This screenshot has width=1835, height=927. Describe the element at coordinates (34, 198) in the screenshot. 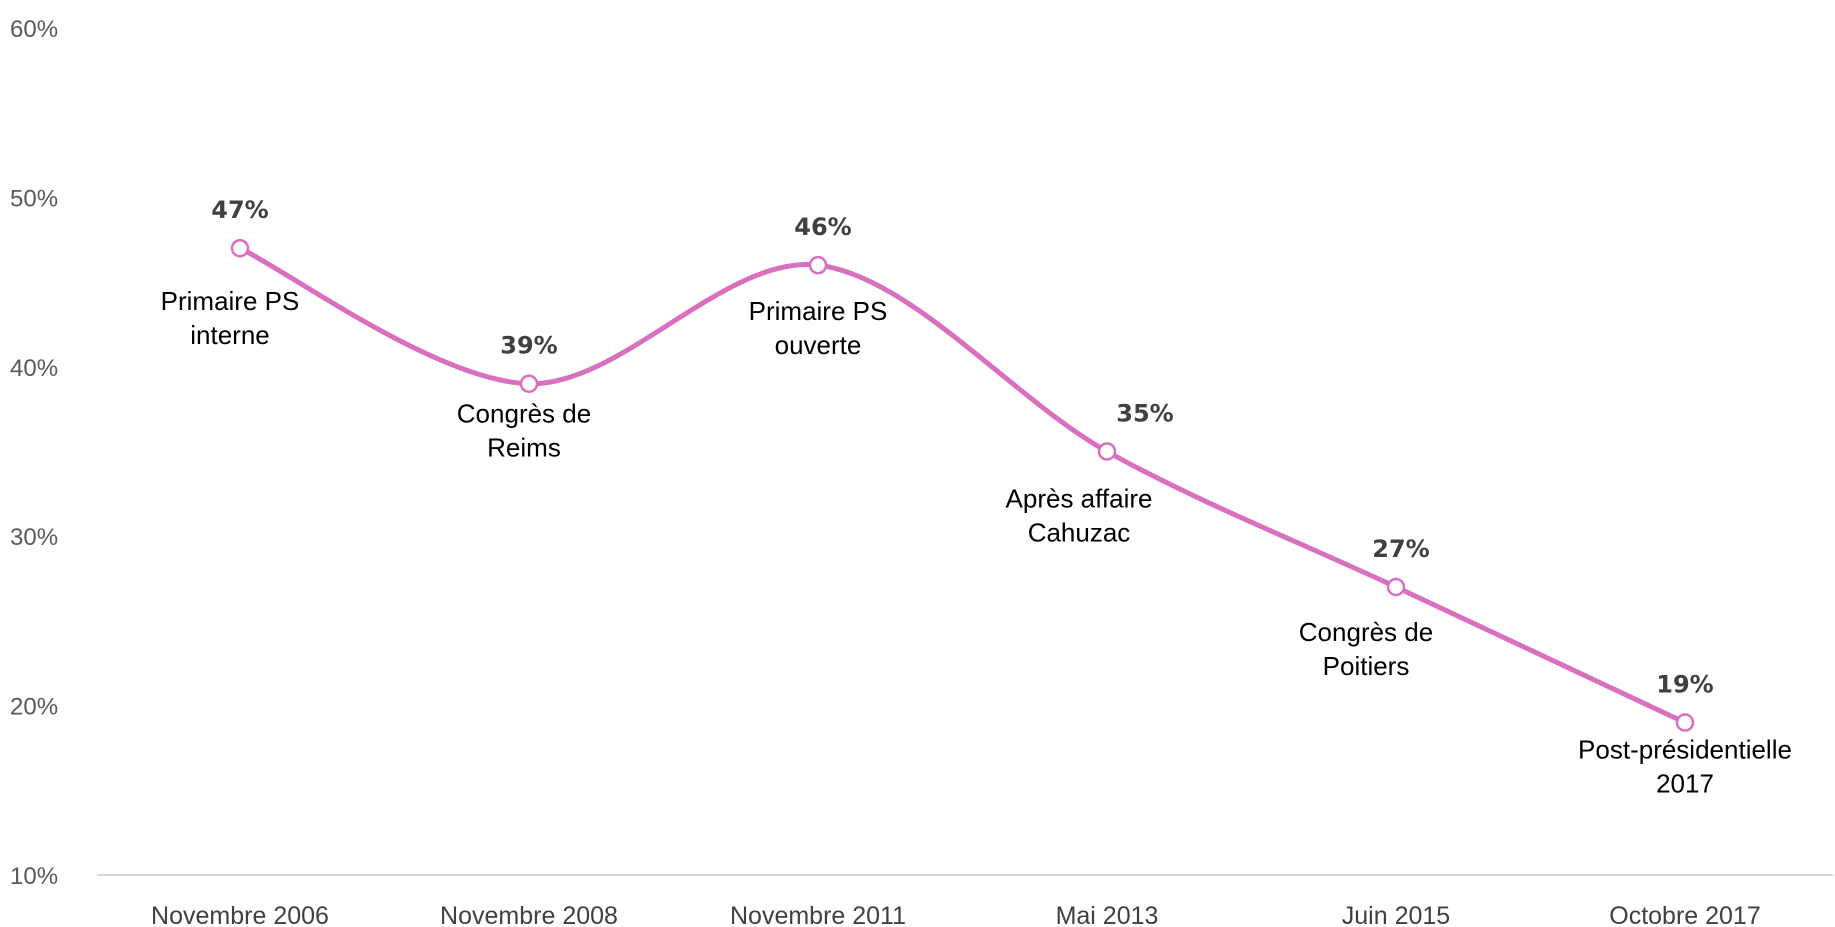

I see `y-tick-label: 50%` at that location.